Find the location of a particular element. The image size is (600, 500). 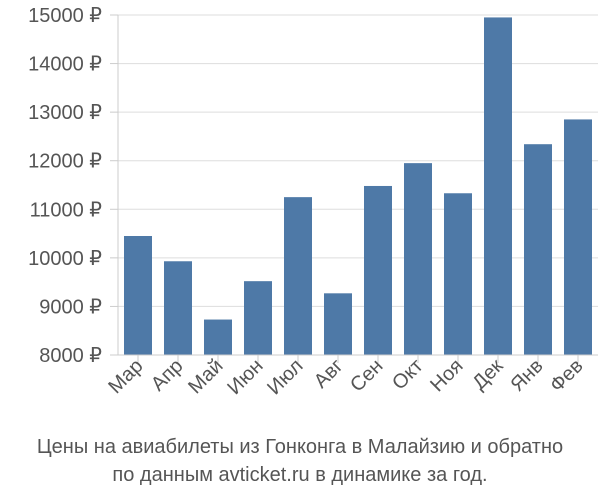

y-tick-label: 11000 ₽ is located at coordinates (66, 210).